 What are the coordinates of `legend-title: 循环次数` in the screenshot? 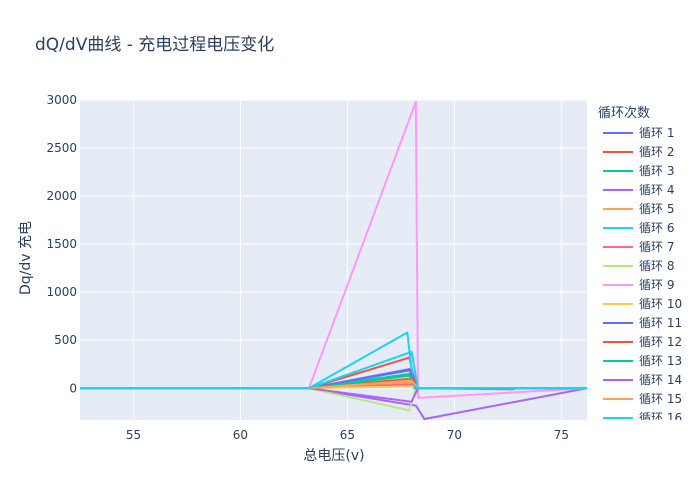 It's located at (624, 113).